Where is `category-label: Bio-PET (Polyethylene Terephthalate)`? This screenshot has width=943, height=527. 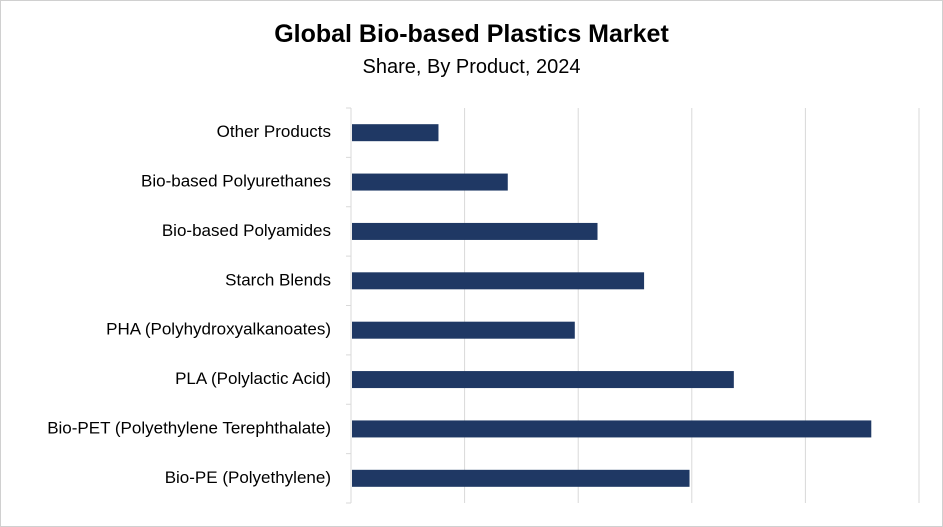
category-label: Bio-PET (Polyethylene Terephthalate) is located at coordinates (189, 427).